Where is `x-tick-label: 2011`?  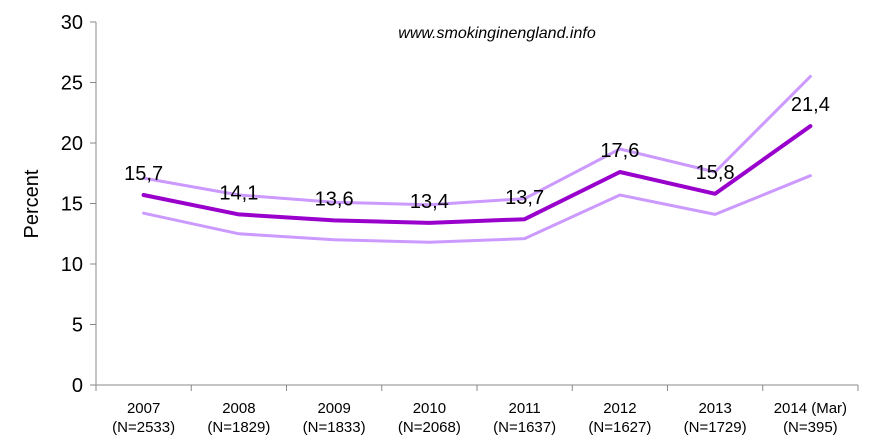
x-tick-label: 2011 is located at coordinates (524, 408).